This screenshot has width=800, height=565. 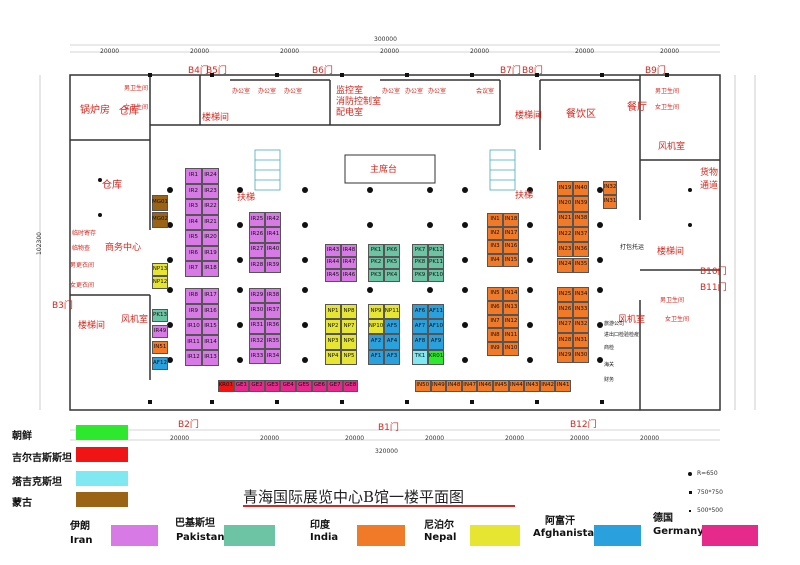 I want to click on booth-in10: IN10, so click(x=511, y=349).